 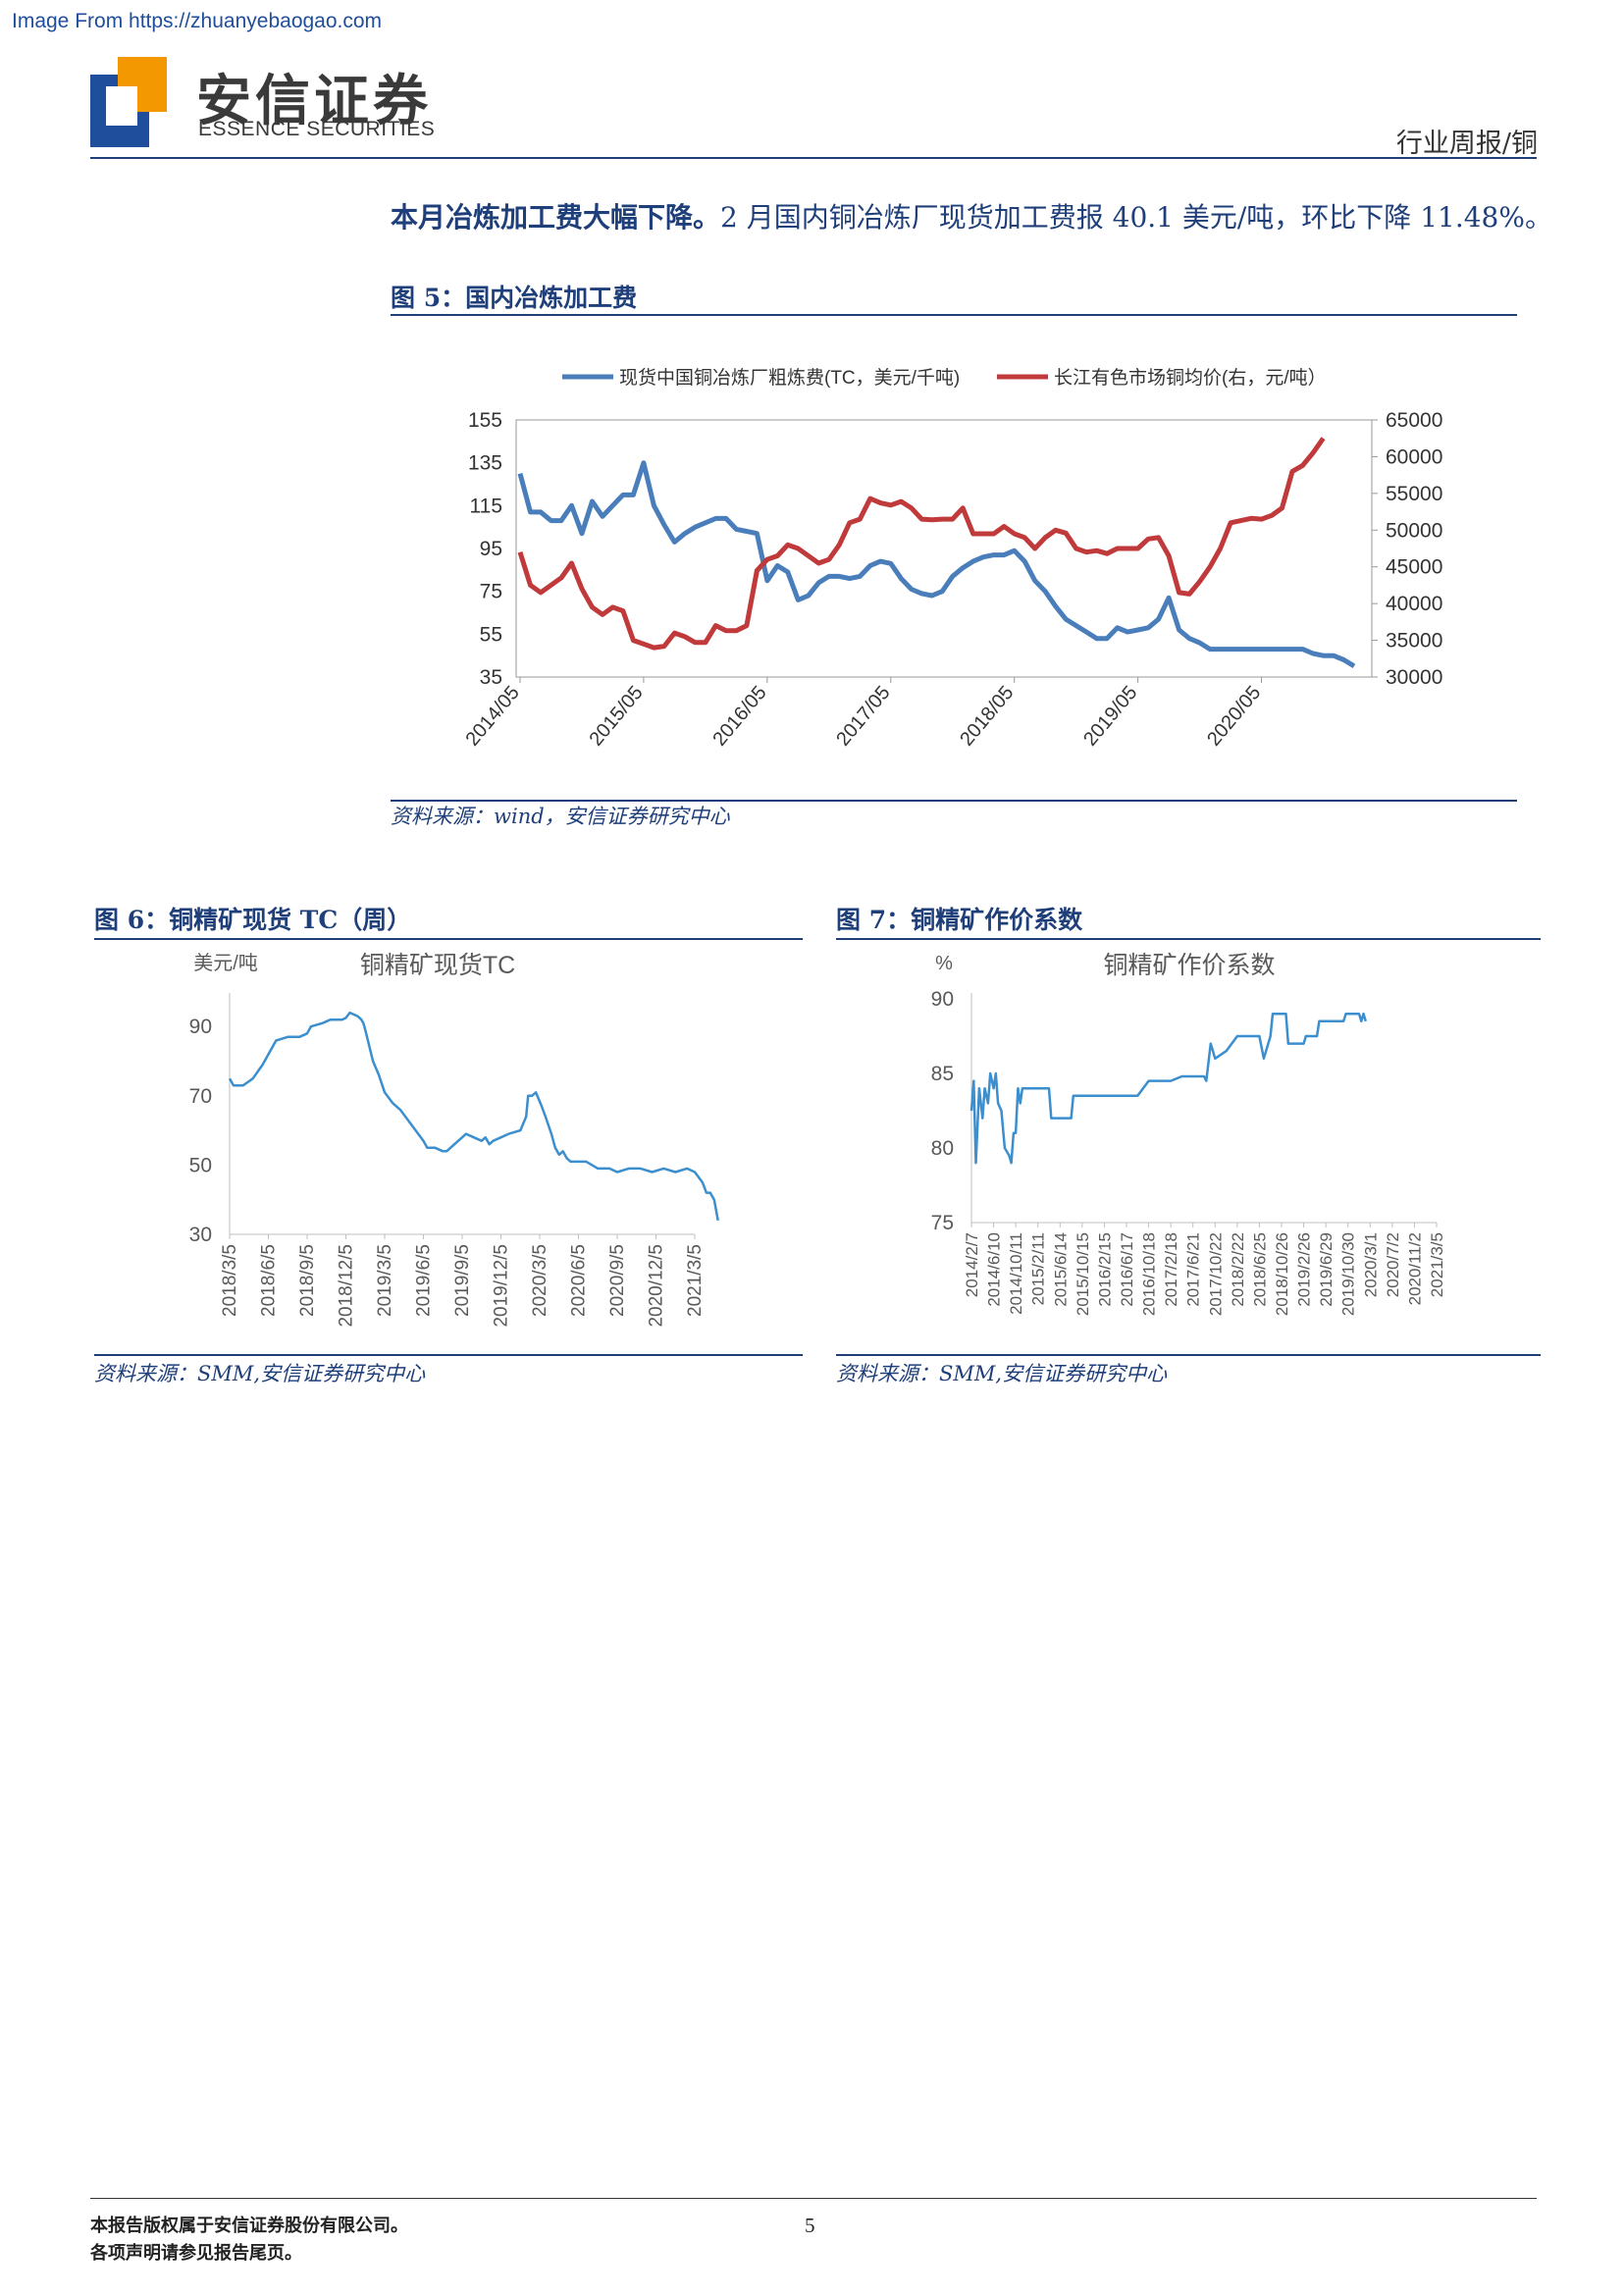 What do you see at coordinates (540, 1280) in the screenshot?
I see `fig6-x-tick-label: 2020/3/5` at bounding box center [540, 1280].